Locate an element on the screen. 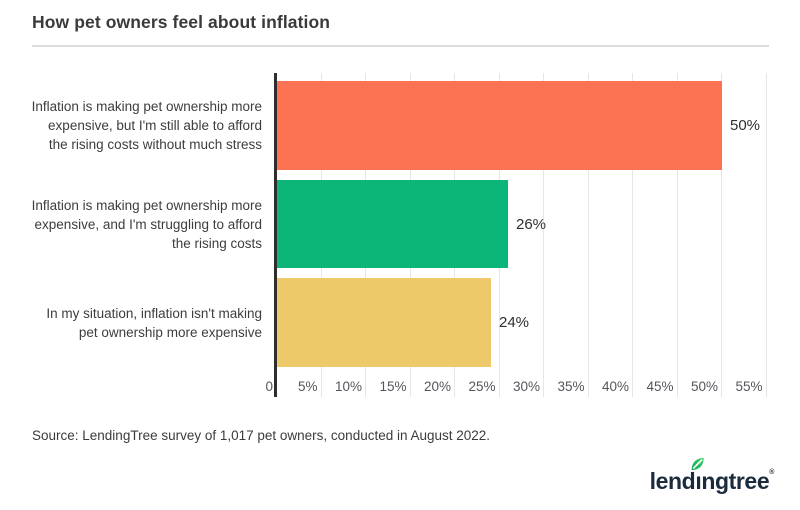 This screenshot has width=800, height=510. registered-mark: ® is located at coordinates (771, 472).